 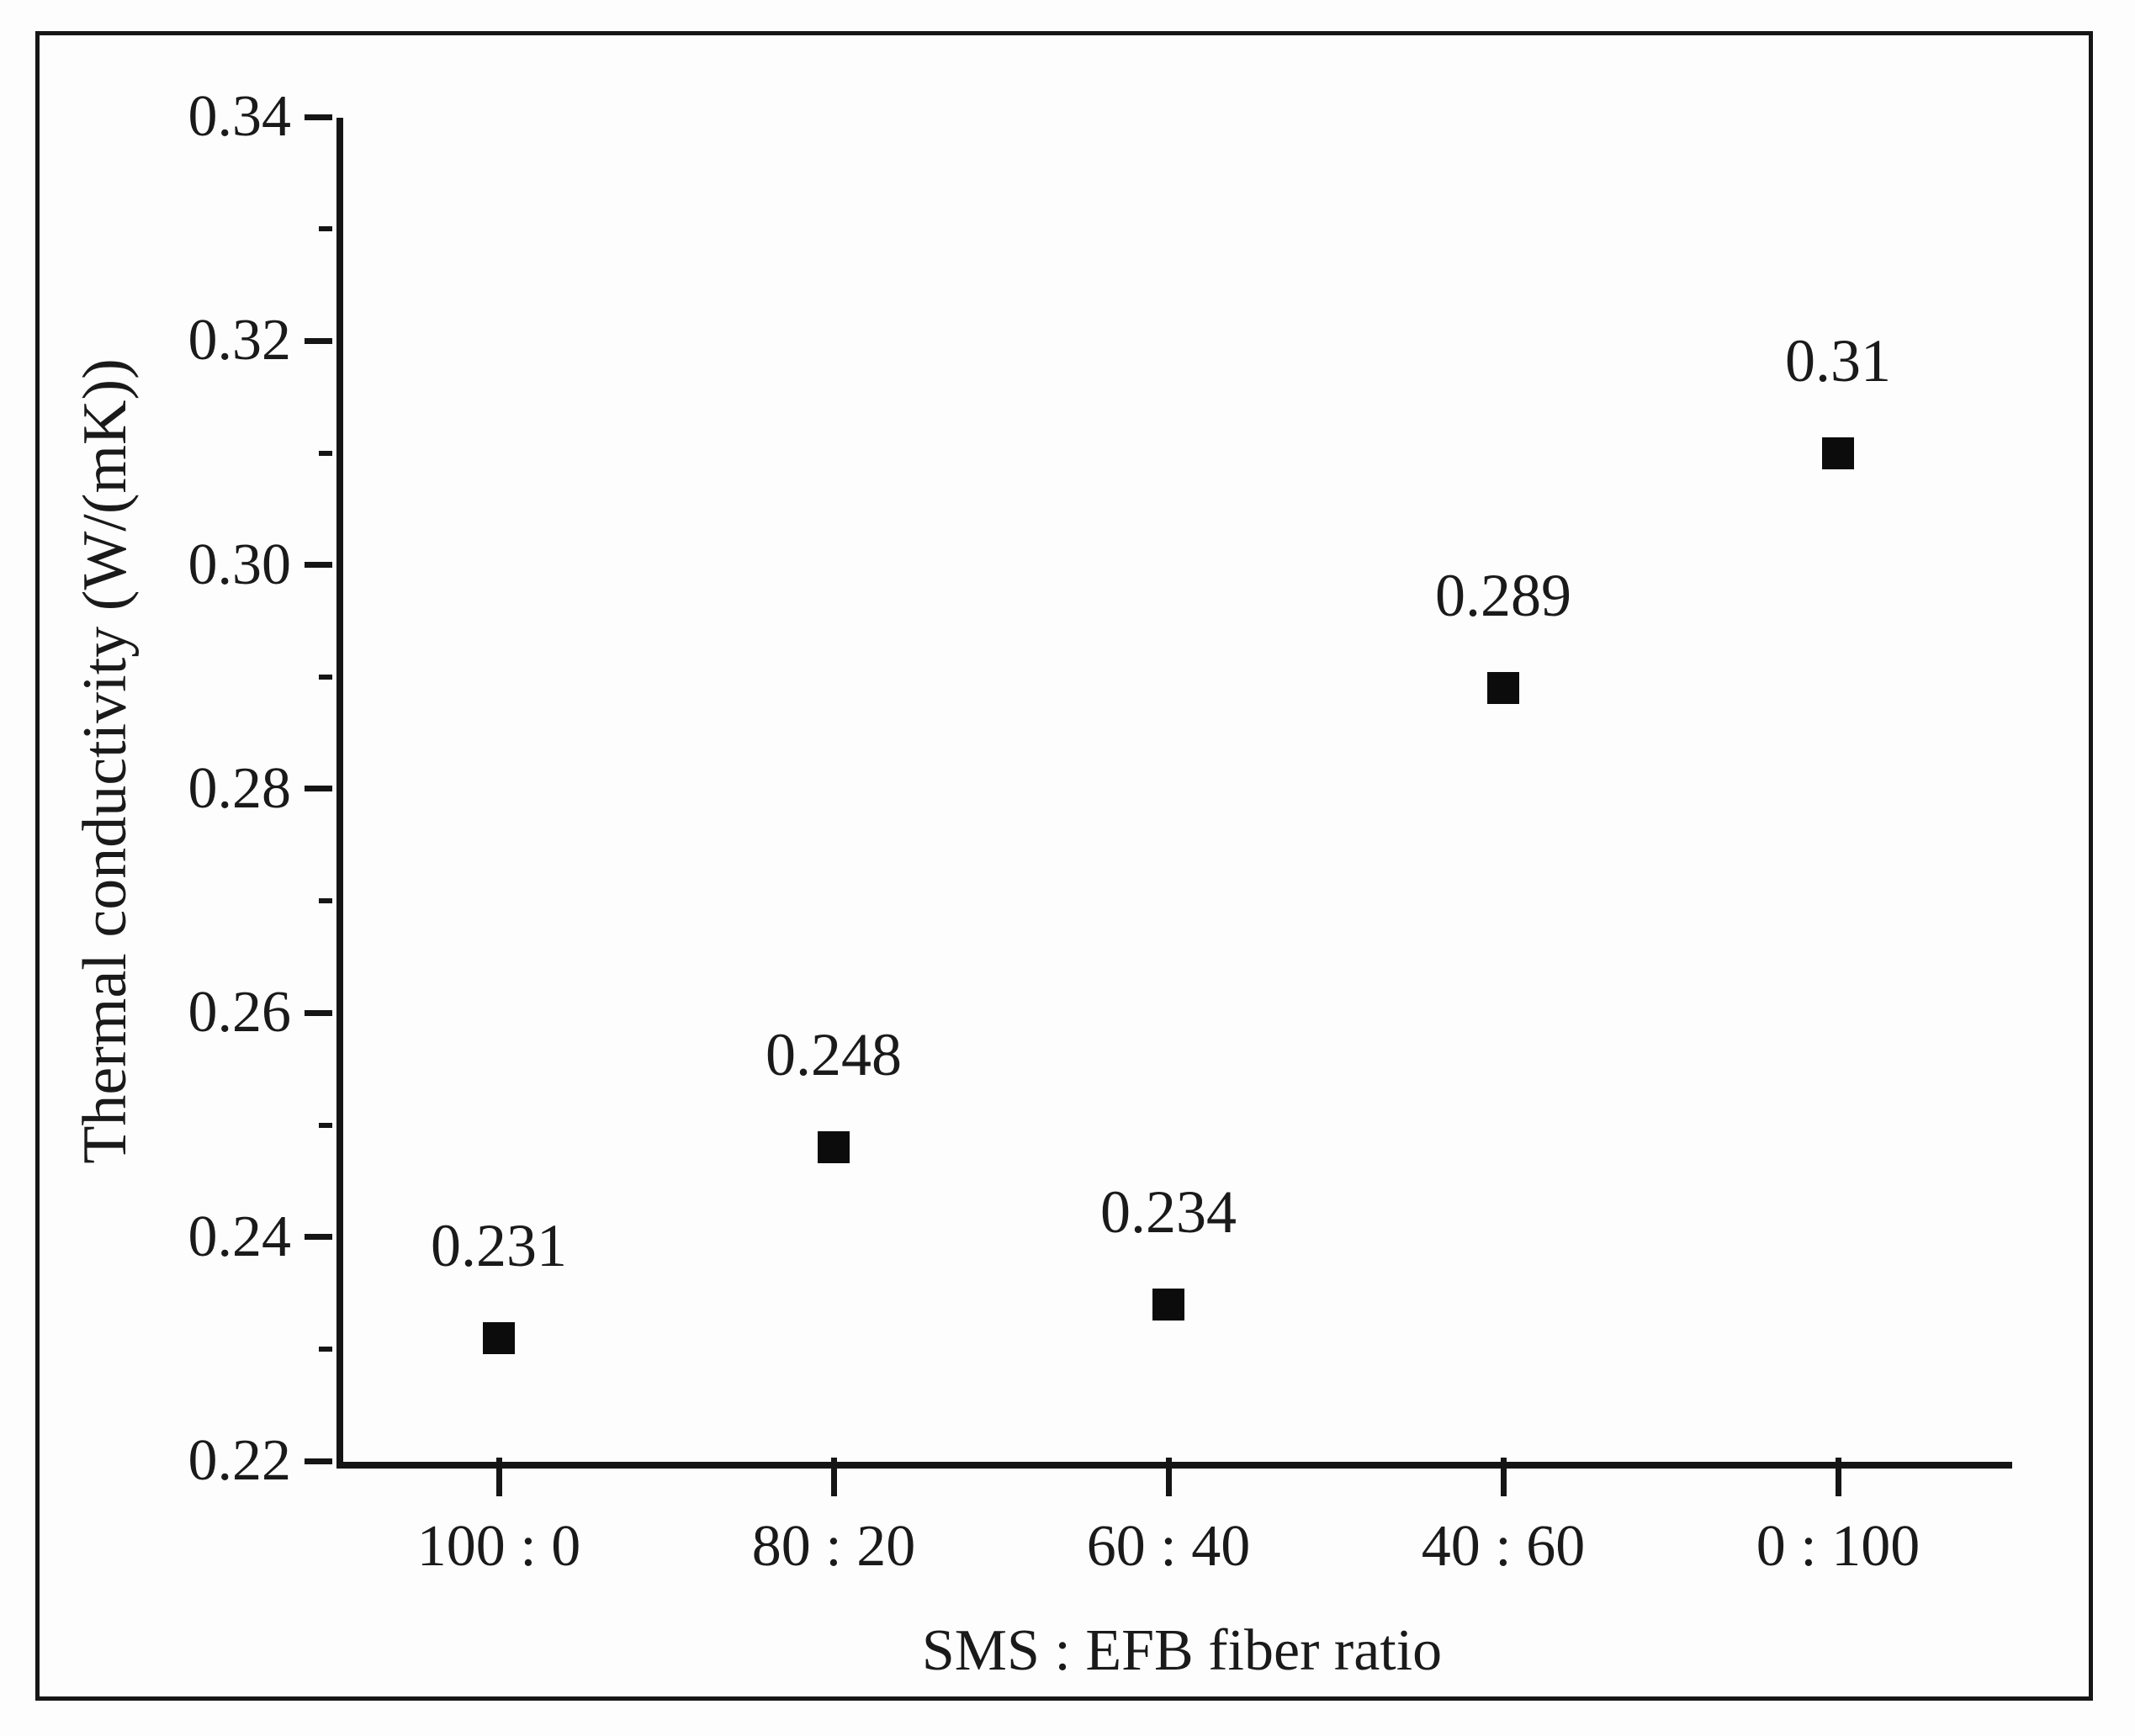 I want to click on x-axis-line, so click(x=1174, y=1465).